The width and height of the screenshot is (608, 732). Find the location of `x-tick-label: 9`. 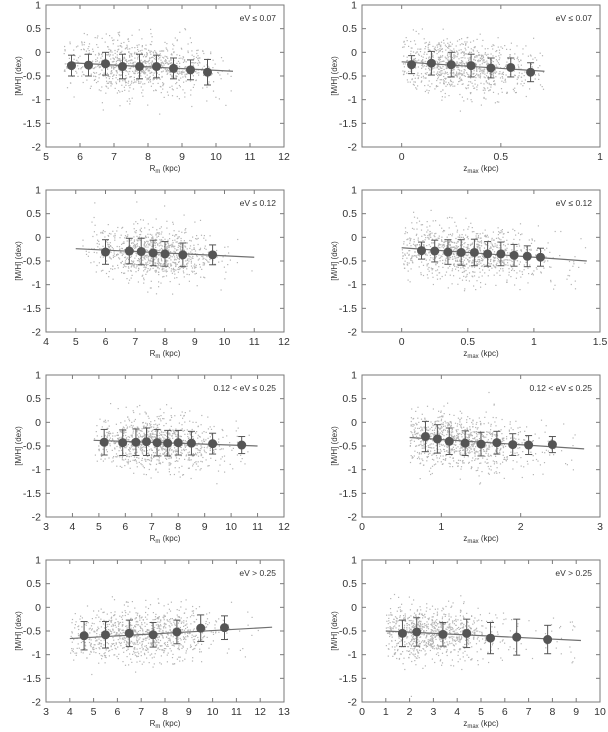

x-tick-label: 9 is located at coordinates (195, 342).